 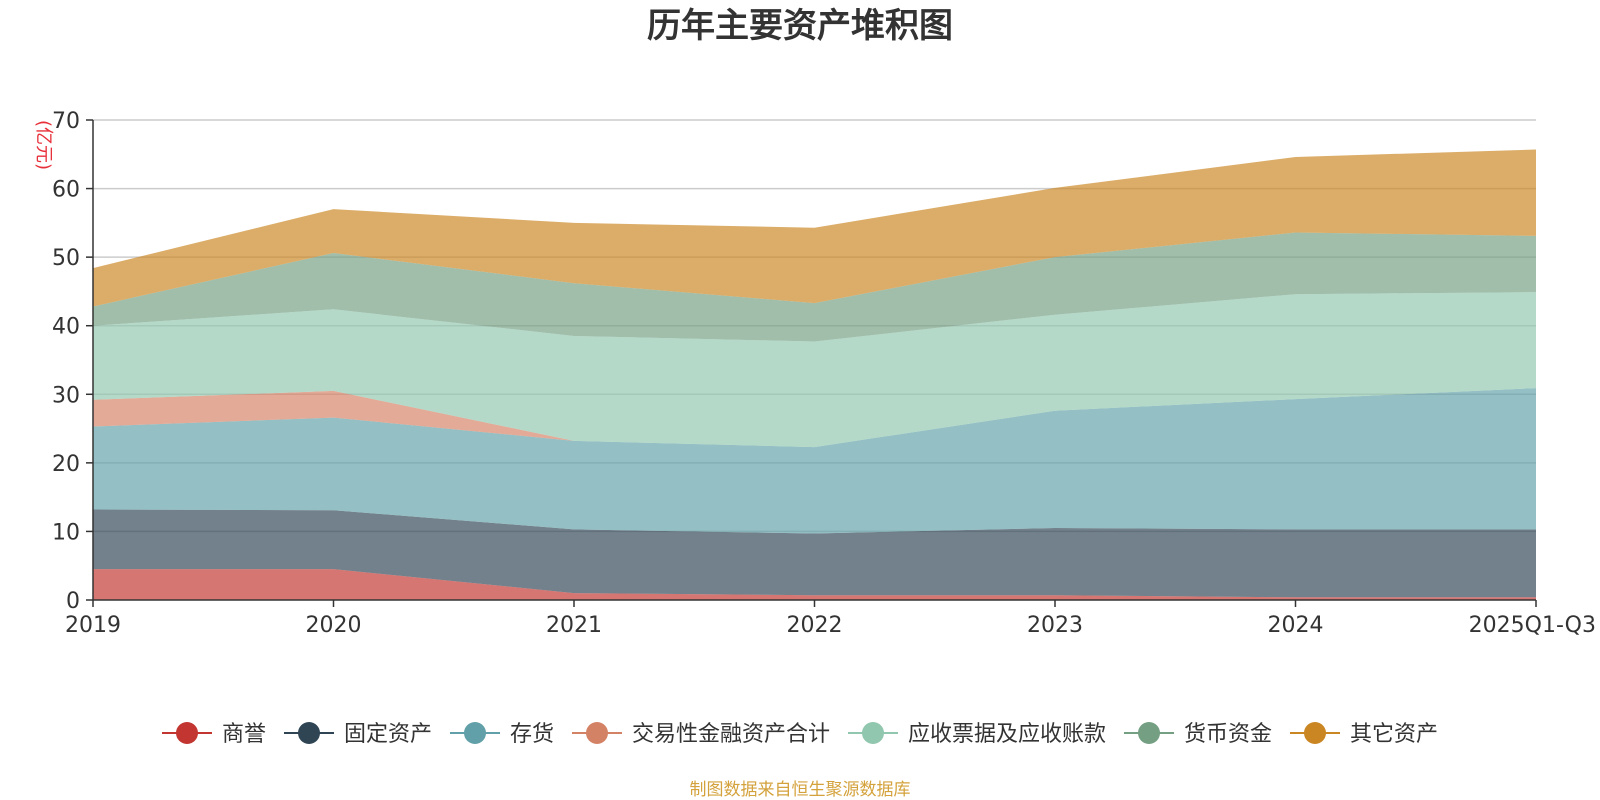 What do you see at coordinates (66, 258) in the screenshot?
I see `y-tick-label-50: 50` at bounding box center [66, 258].